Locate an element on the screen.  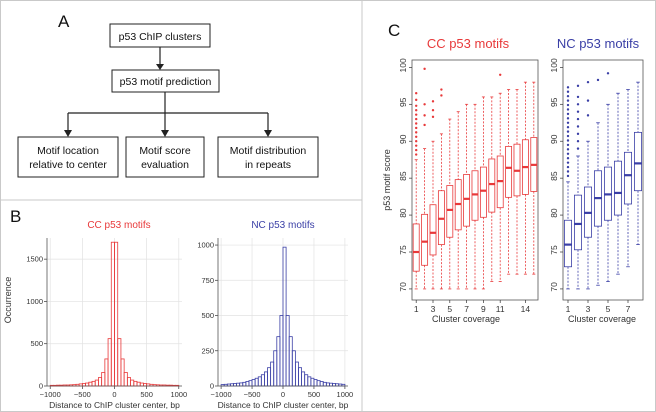
cc-hist-title: CC p53 motifs is located at coordinates (118, 225).